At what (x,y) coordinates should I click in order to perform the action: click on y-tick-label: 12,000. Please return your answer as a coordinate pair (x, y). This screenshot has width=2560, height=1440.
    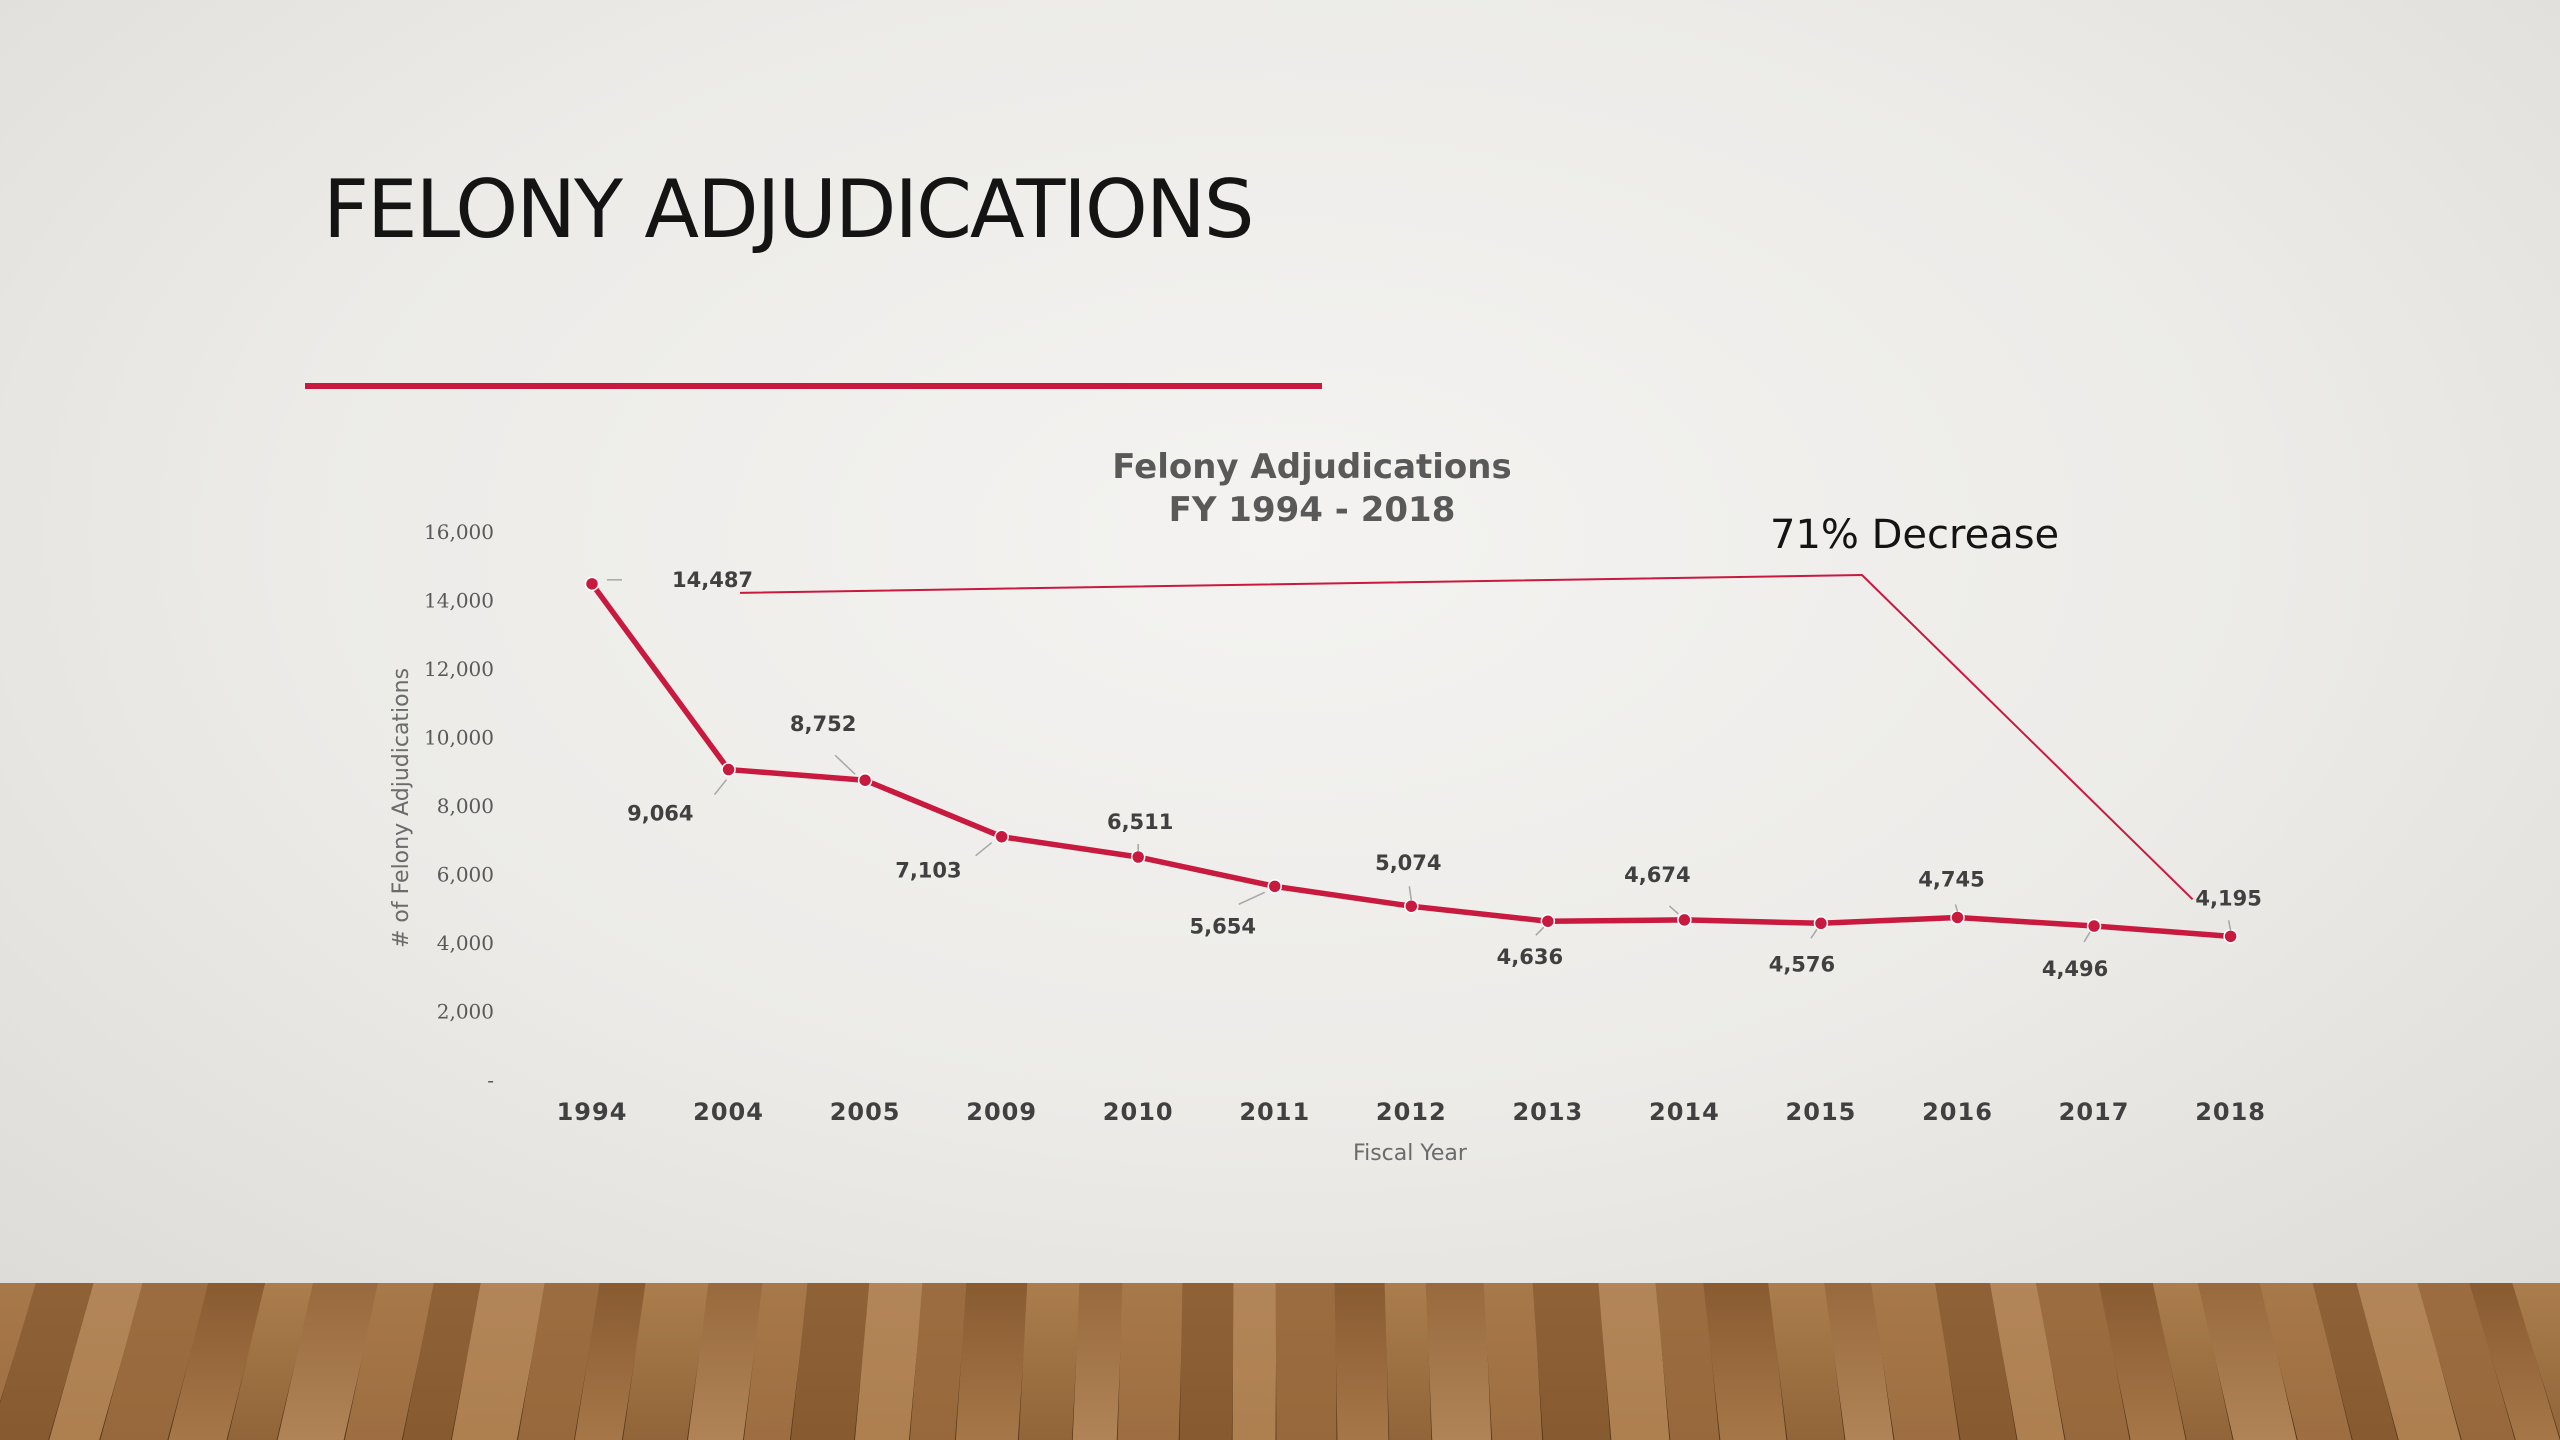
    Looking at the image, I should click on (459, 669).